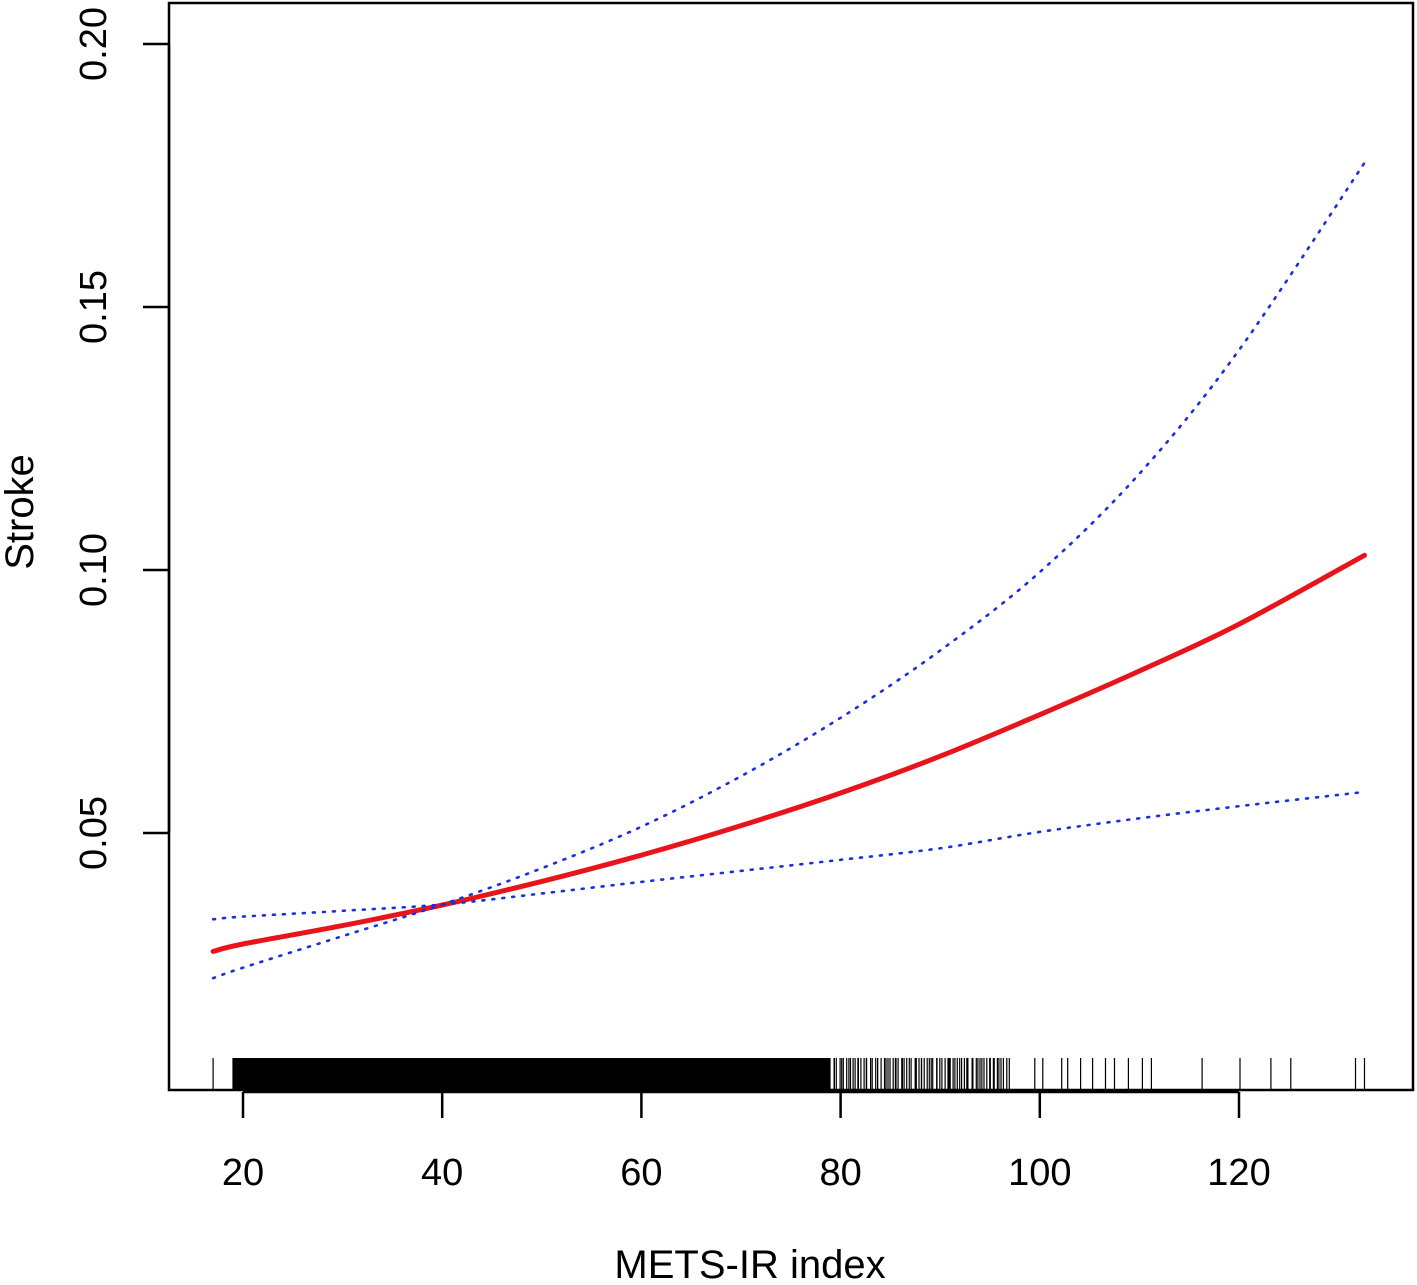 The height and width of the screenshot is (1285, 1417). I want to click on y-tick-label: 0.05, so click(94, 833).